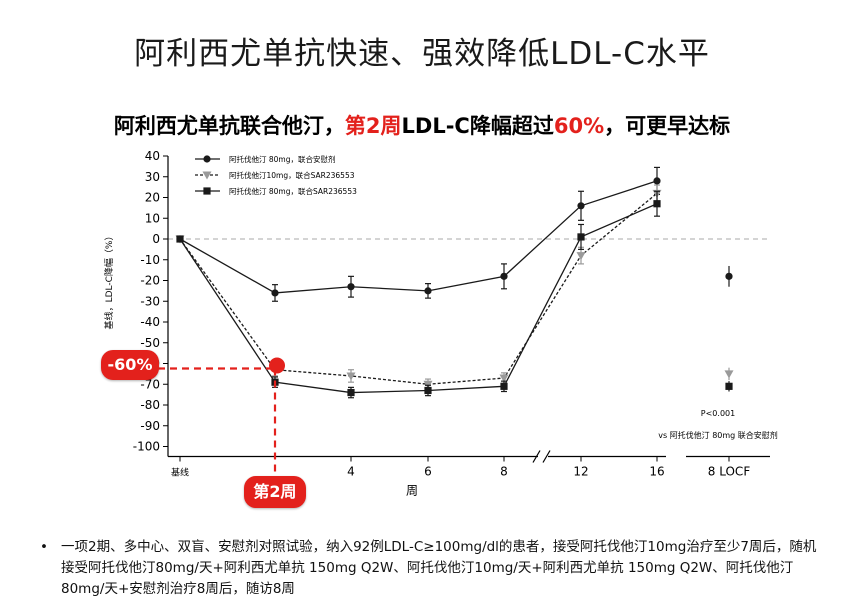  I want to click on y-tick-label: 20, so click(152, 198).